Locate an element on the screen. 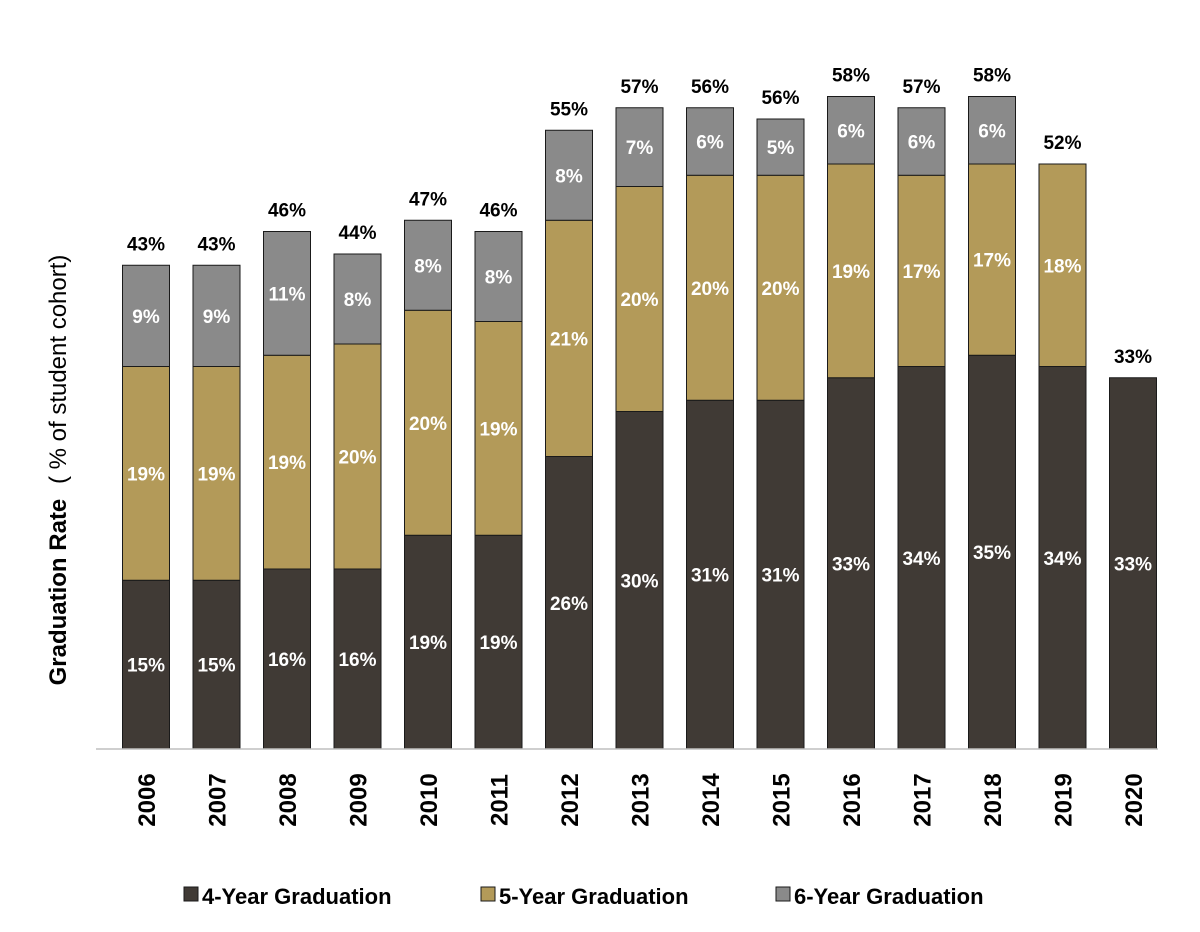  data-label-4-year-graduation-2015: 31% is located at coordinates (780, 576).